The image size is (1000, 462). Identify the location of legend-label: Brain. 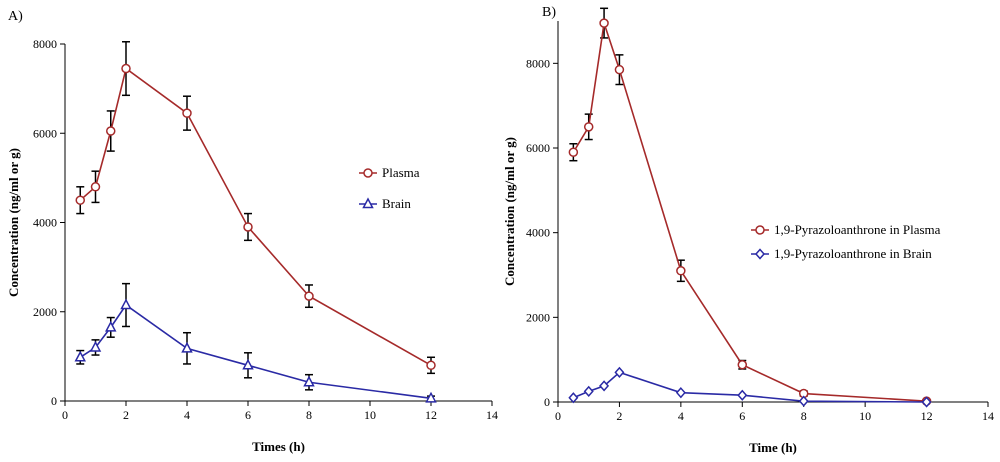
(396, 203).